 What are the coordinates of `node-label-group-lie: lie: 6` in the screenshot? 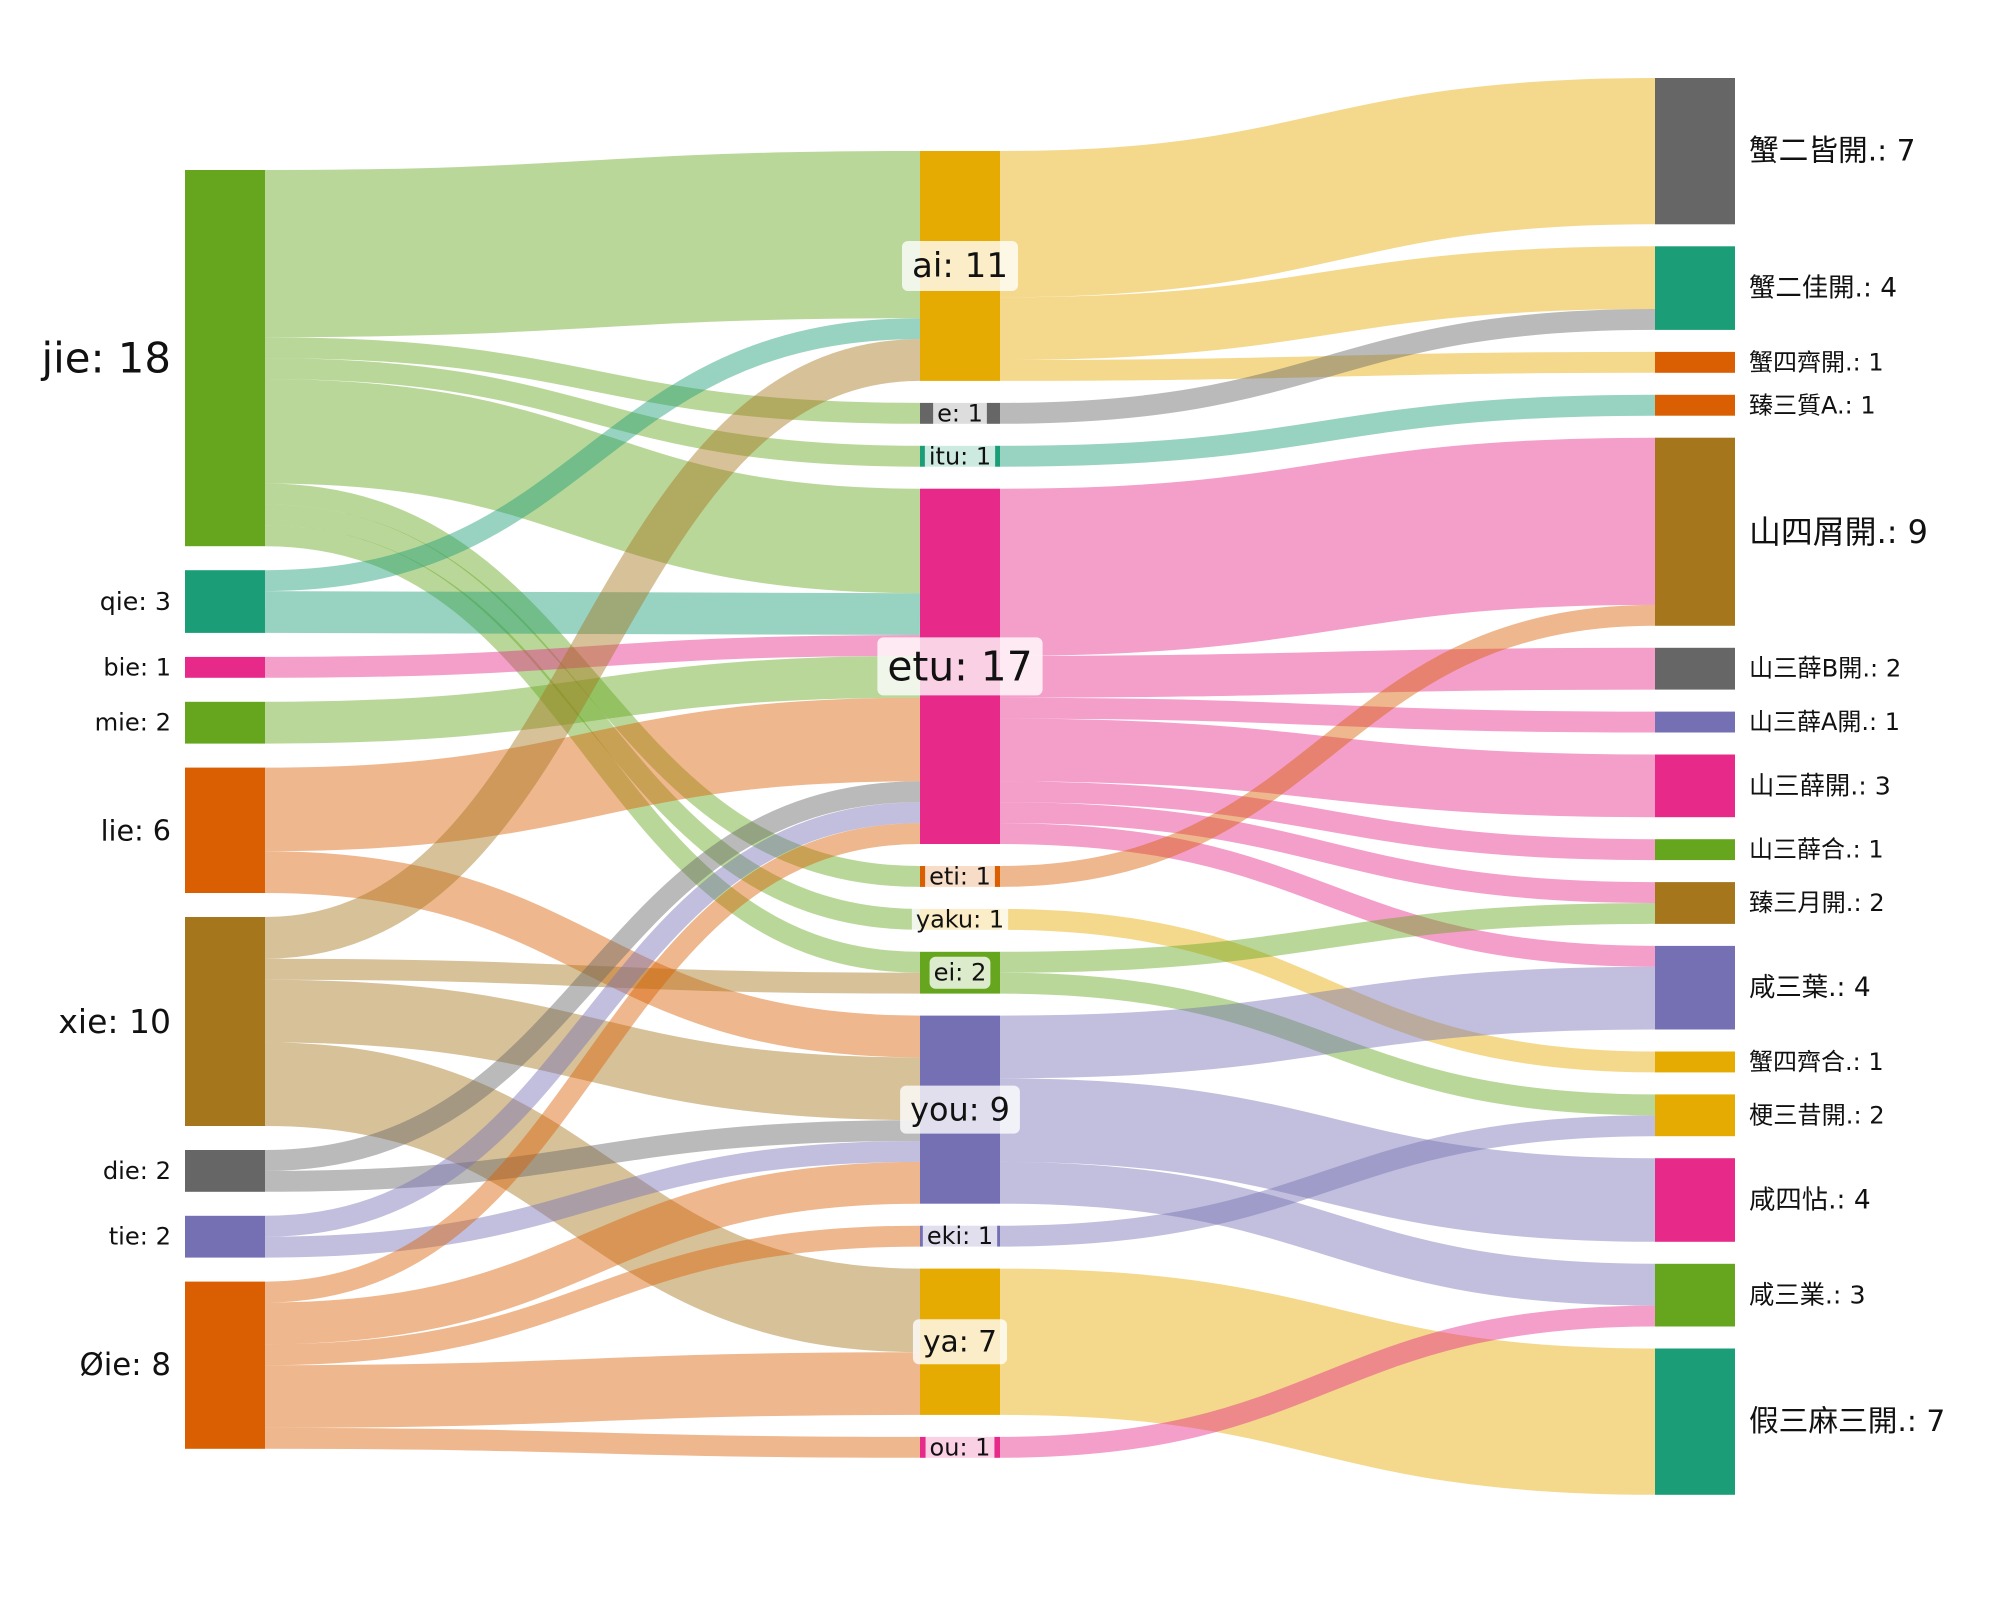 It's located at (136, 830).